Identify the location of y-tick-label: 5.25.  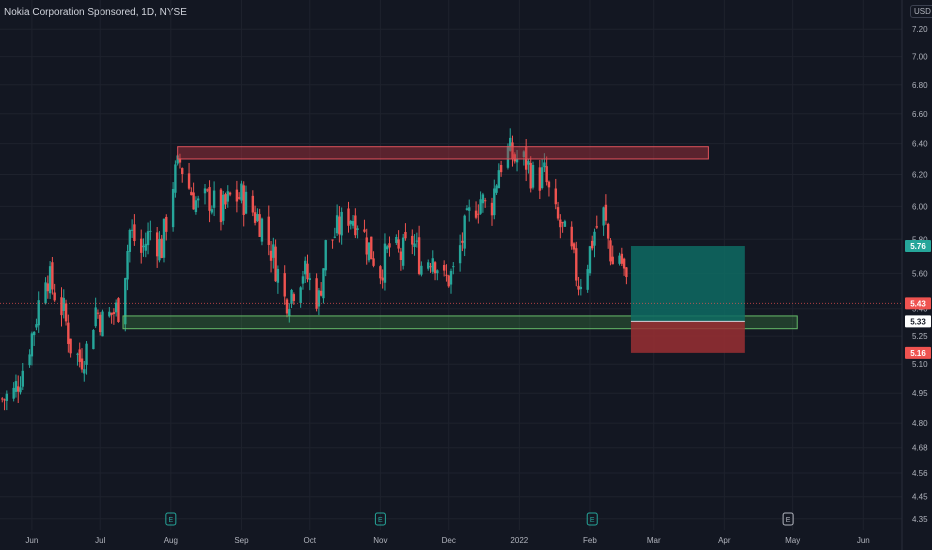
(920, 336).